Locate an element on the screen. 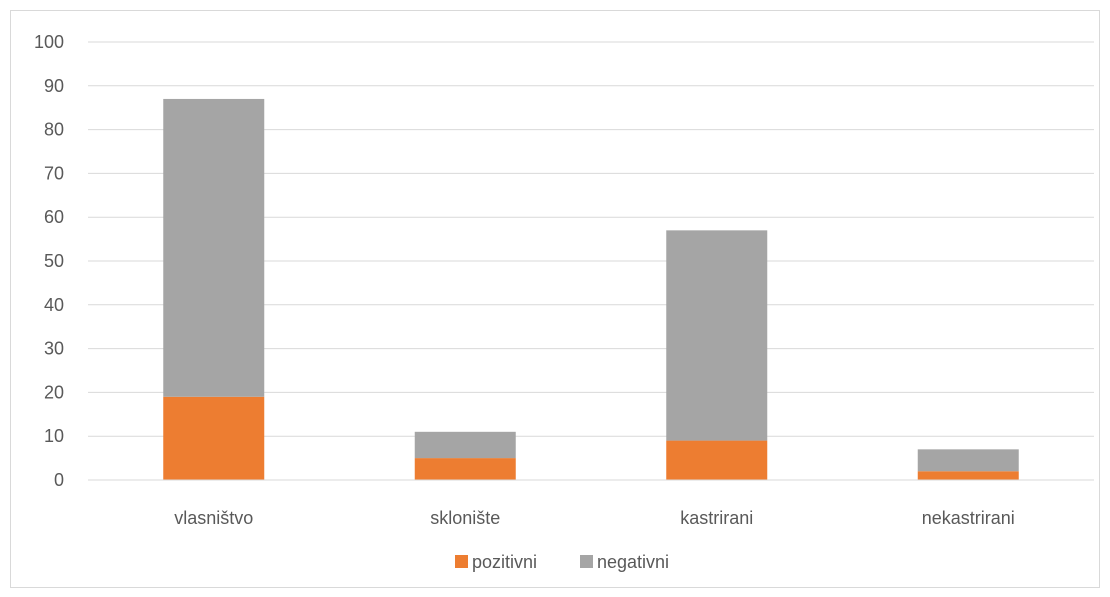  y-tick-label: 90 is located at coordinates (54, 86).